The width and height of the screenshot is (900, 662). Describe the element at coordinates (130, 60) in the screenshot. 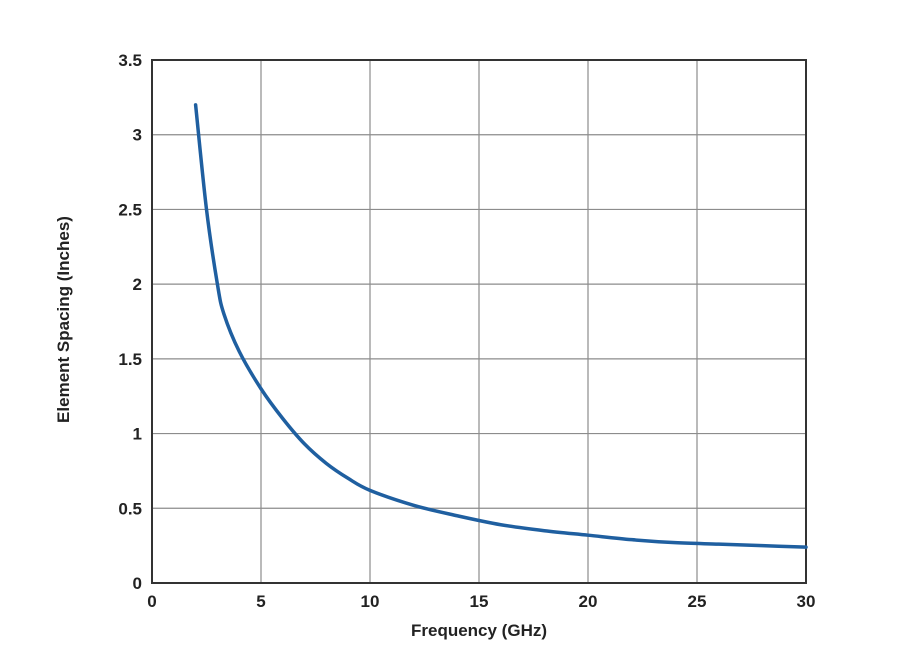

I see `y-tick-label: 3.5` at that location.